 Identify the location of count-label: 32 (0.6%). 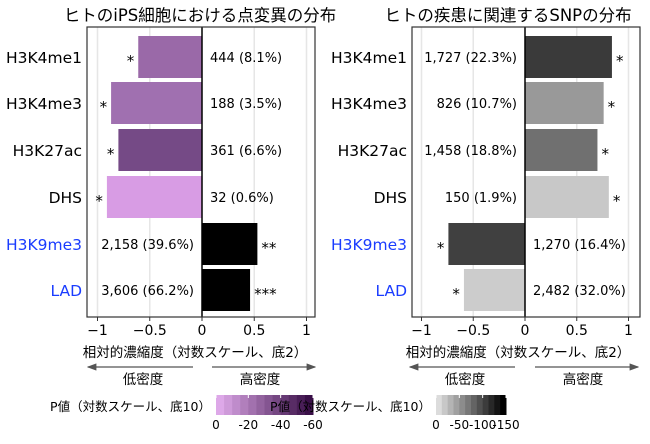
(242, 198).